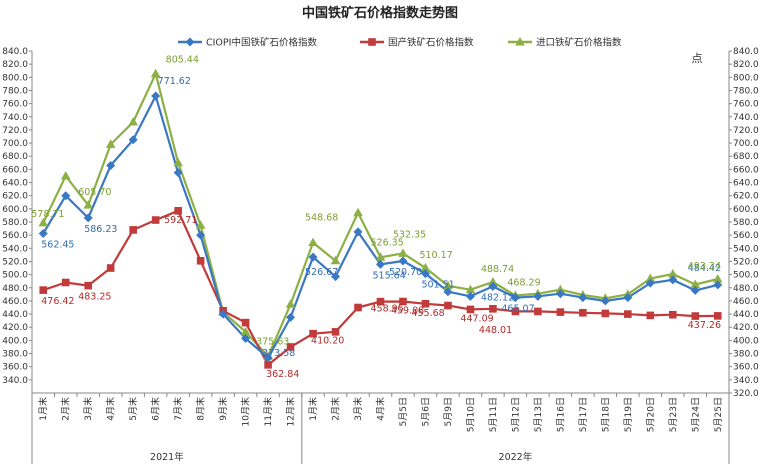 The width and height of the screenshot is (761, 464). Describe the element at coordinates (47, 214) in the screenshot. I see `data-label: 578.71` at that location.